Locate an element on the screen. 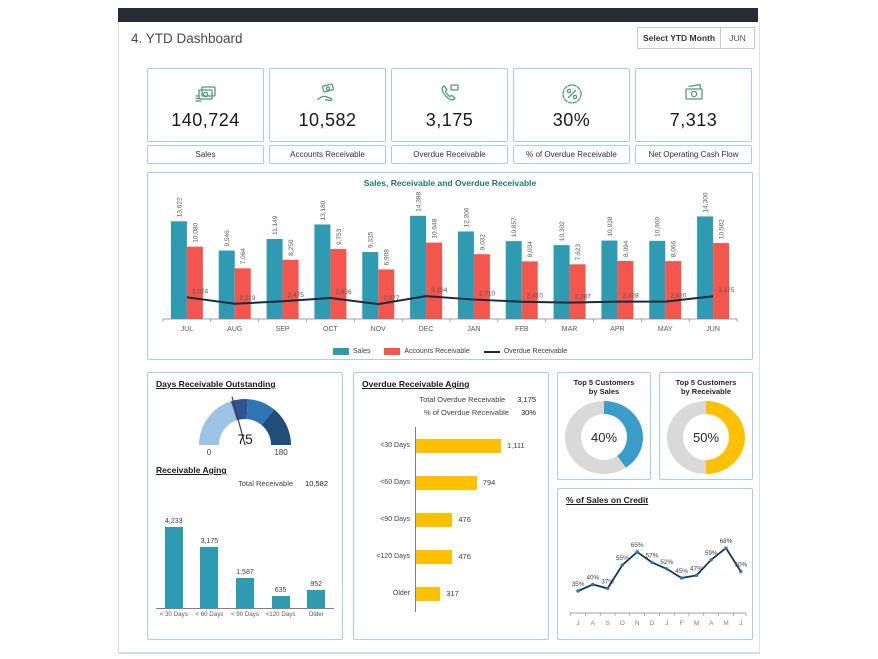 The height and width of the screenshot is (659, 878). gauge-title: Days Receivable Outstanding is located at coordinates (216, 384).